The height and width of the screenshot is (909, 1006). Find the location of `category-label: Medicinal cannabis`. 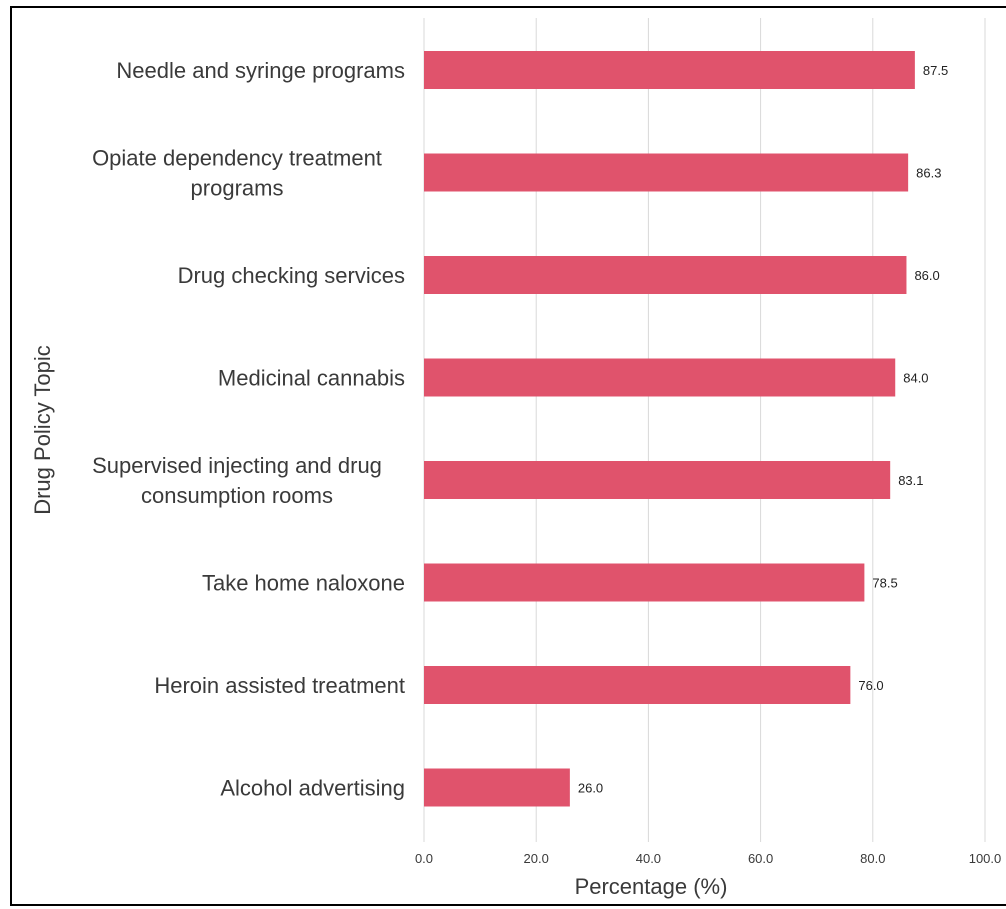

category-label: Medicinal cannabis is located at coordinates (311, 378).